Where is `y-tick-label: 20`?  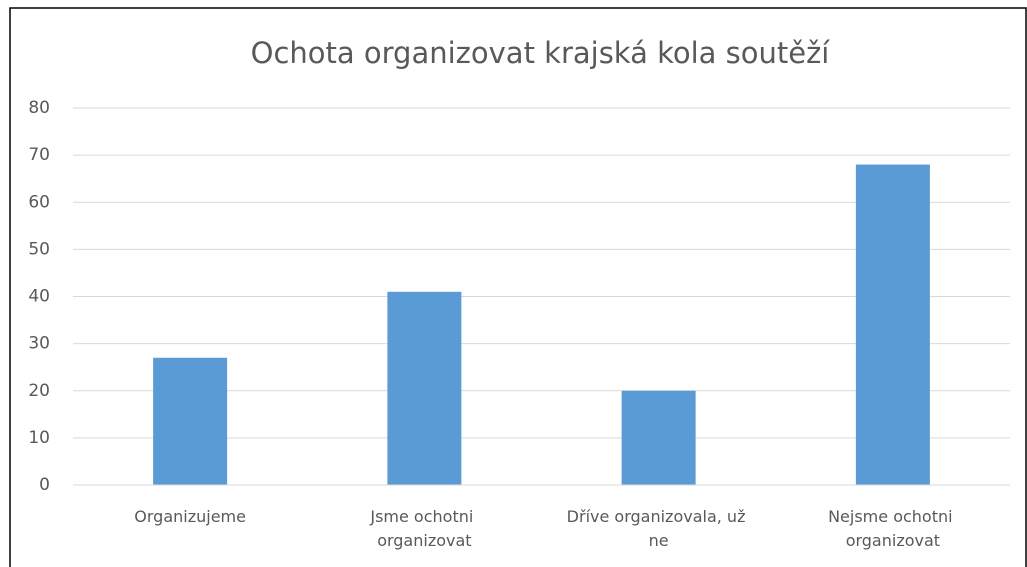
y-tick-label: 20 is located at coordinates (39, 391).